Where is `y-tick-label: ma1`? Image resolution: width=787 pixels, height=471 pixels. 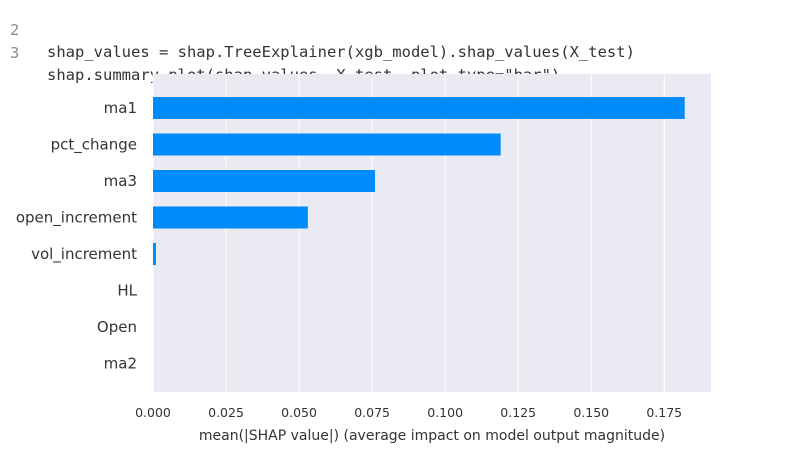
y-tick-label: ma1 is located at coordinates (120, 108).